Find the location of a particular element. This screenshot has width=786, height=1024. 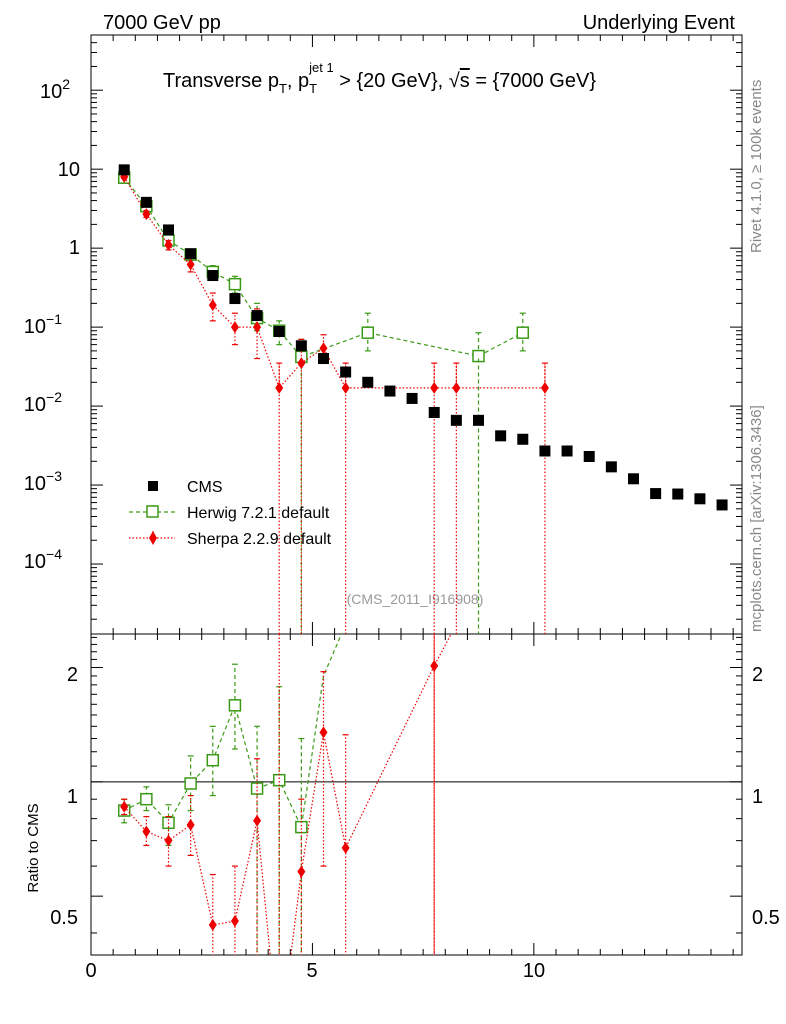

main-y-tick-labels: 10² 10 1 10⁻¹ 10⁻² 10⁻³ 10⁻⁴ is located at coordinates (52, 324).